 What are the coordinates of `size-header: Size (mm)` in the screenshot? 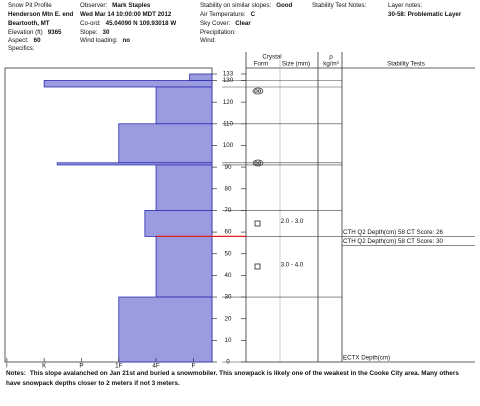 It's located at (296, 64).